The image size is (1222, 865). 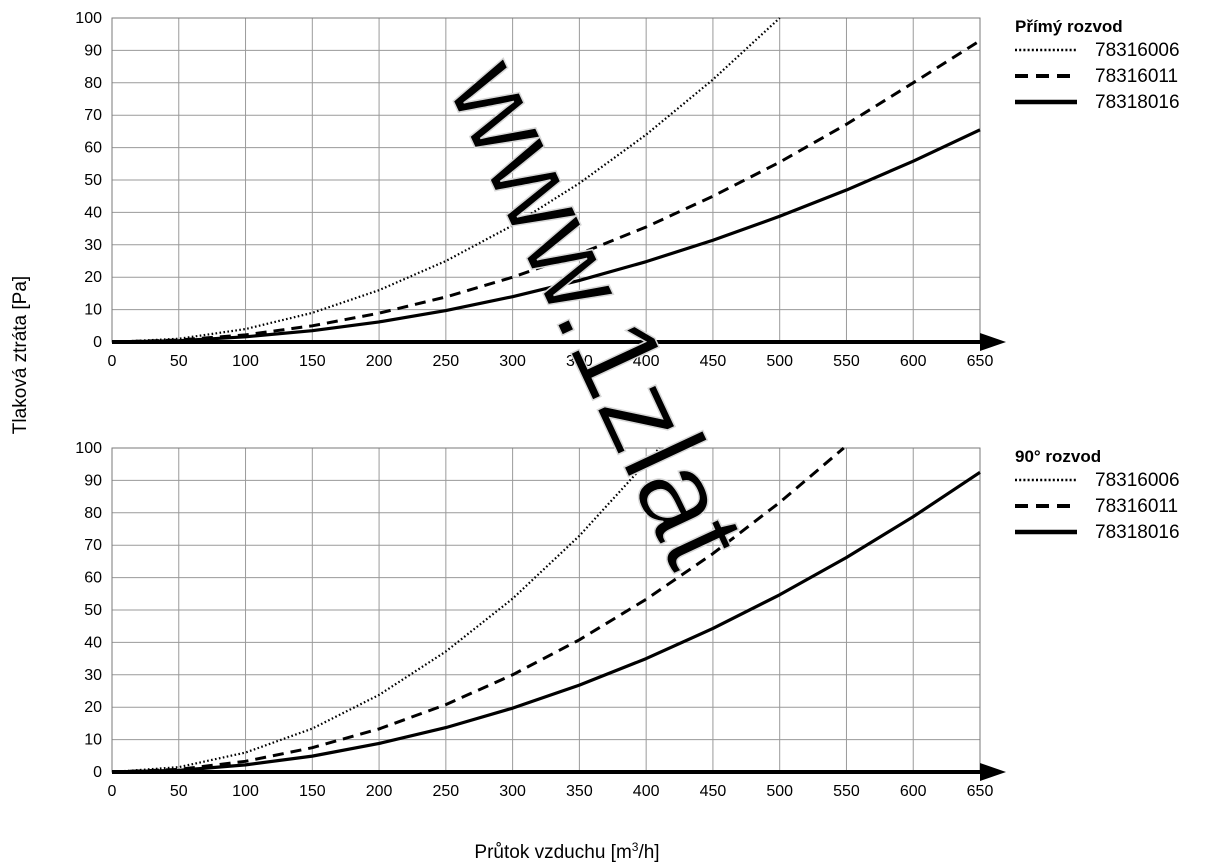 I want to click on x-axis-label-main: Průtok vzduchu [m, so click(x=552, y=852).